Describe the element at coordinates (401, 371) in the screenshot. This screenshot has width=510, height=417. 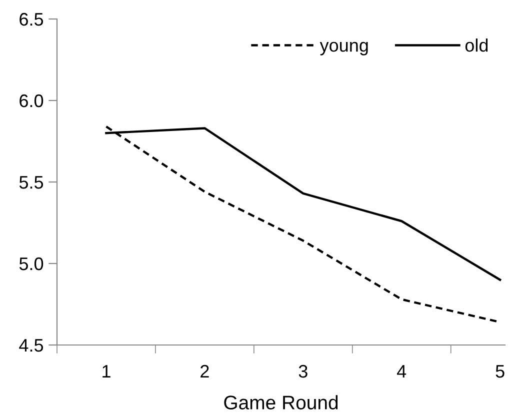
I see `x-tick-label: 4` at that location.